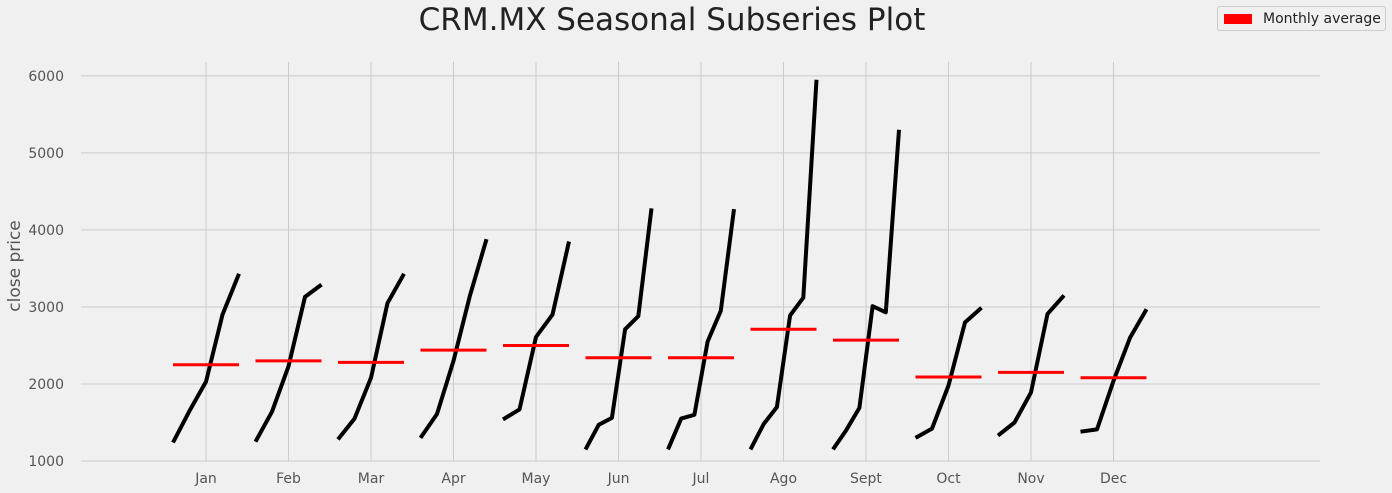 Image resolution: width=1392 pixels, height=493 pixels. I want to click on y-axis-label: close price, so click(15, 266).